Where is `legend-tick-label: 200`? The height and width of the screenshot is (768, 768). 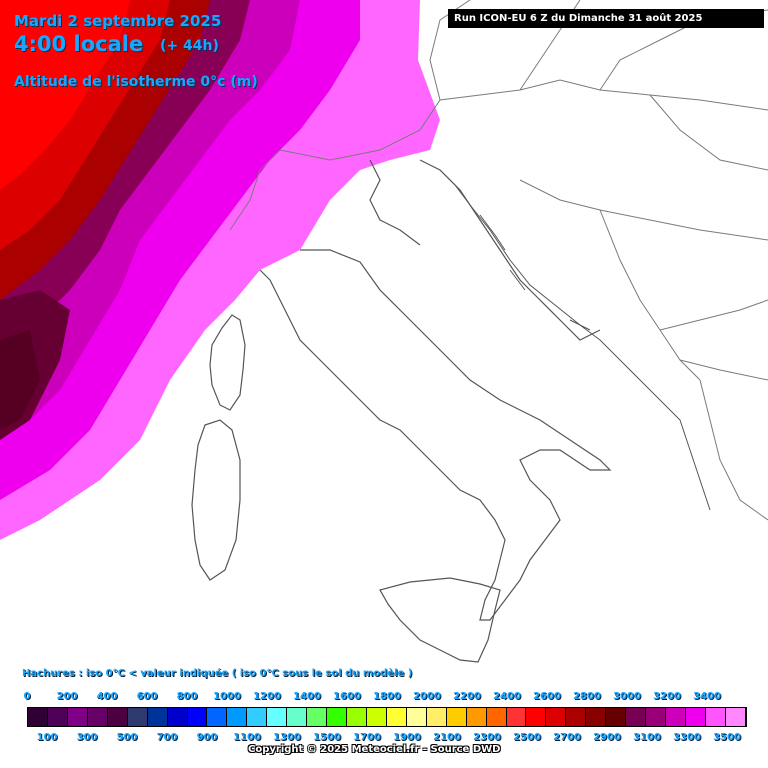
legend-tick-label: 200 is located at coordinates (67, 696).